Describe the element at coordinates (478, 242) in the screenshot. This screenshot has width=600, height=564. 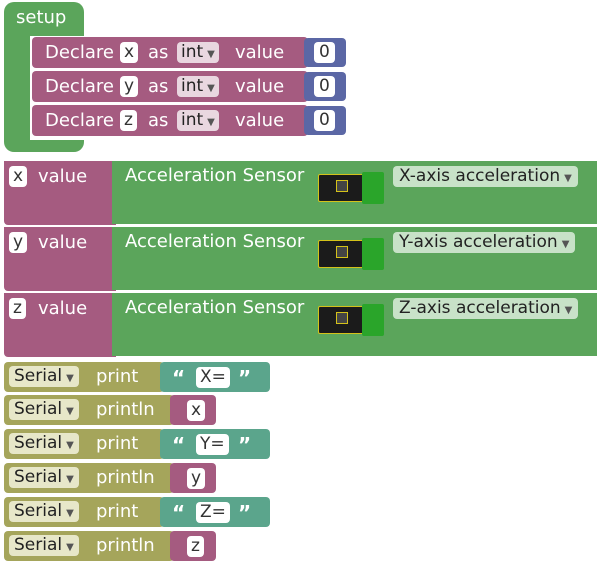
I see `axis-value: Y-axis acceleration` at that location.